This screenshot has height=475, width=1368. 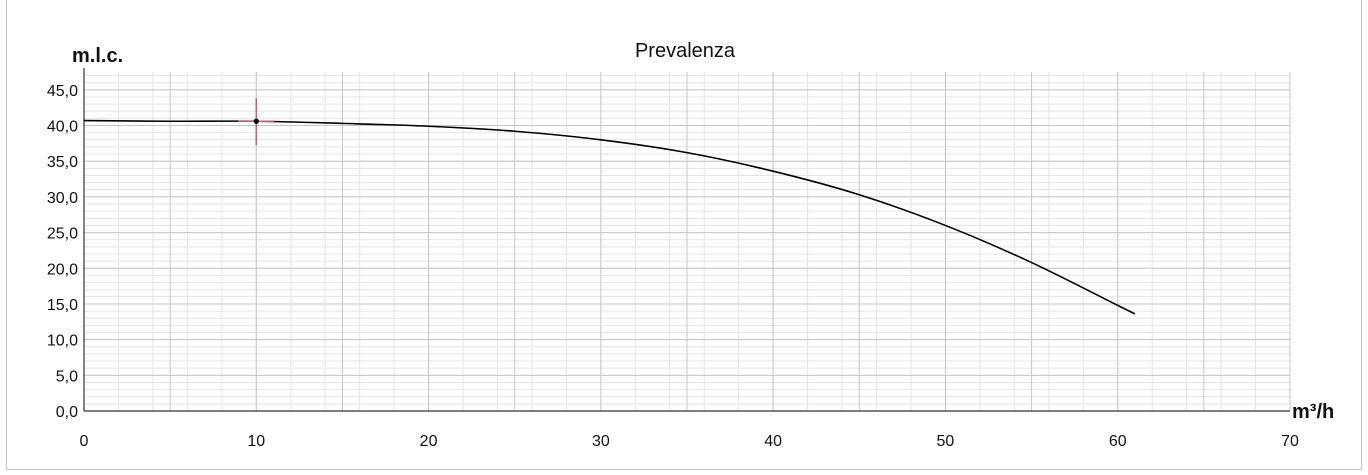 What do you see at coordinates (62, 198) in the screenshot?
I see `y-tick-label: 30,0` at bounding box center [62, 198].